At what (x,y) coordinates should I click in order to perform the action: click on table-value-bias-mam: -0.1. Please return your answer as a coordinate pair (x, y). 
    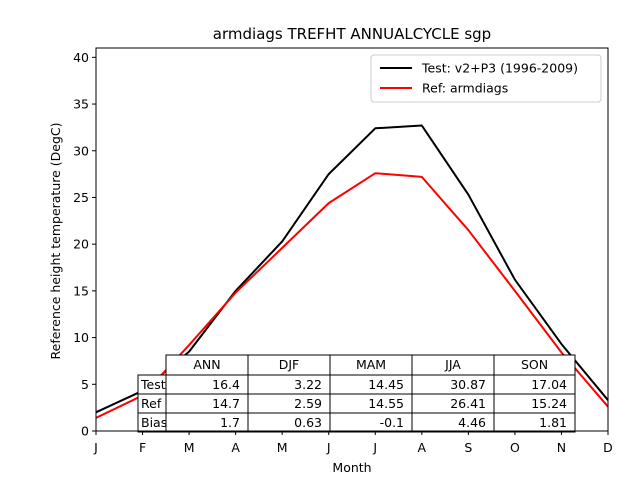
    Looking at the image, I should click on (392, 422).